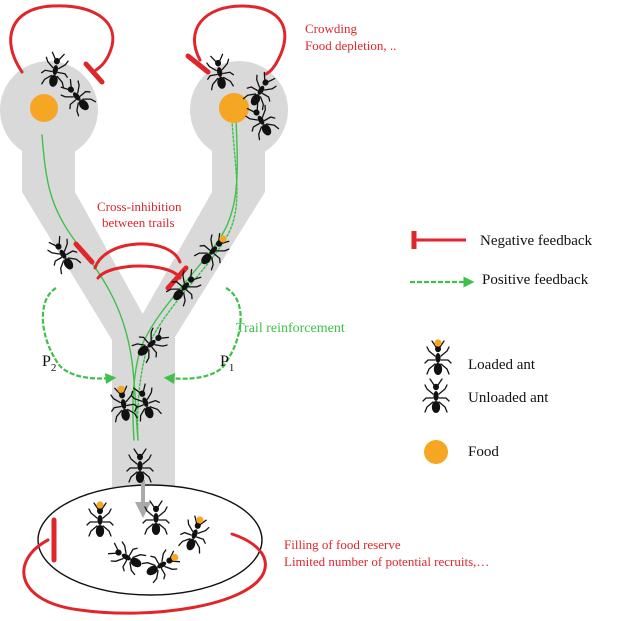 Image resolution: width=622 pixels, height=621 pixels. Describe the element at coordinates (141, 336) in the screenshot. I see `positive-feedback-loops` at that location.